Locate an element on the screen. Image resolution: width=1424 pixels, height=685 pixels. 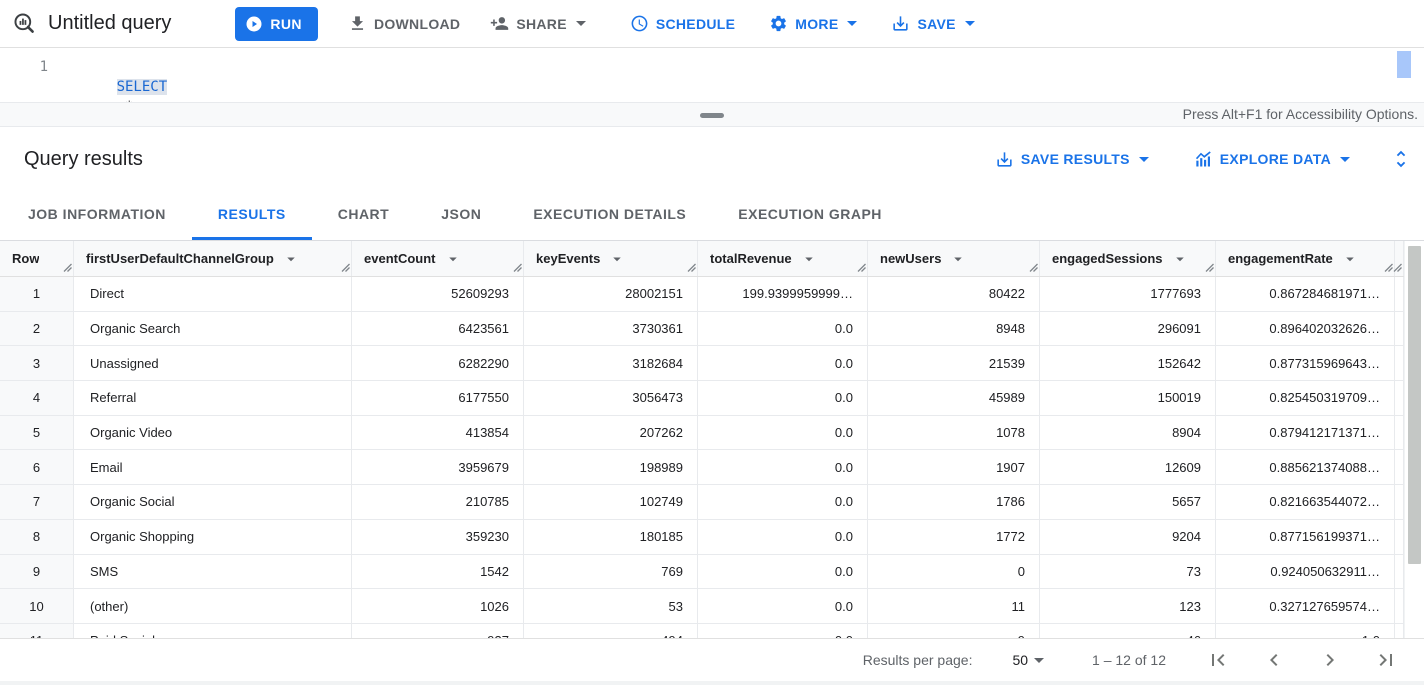
row-number-cell: 11 is located at coordinates (37, 630).